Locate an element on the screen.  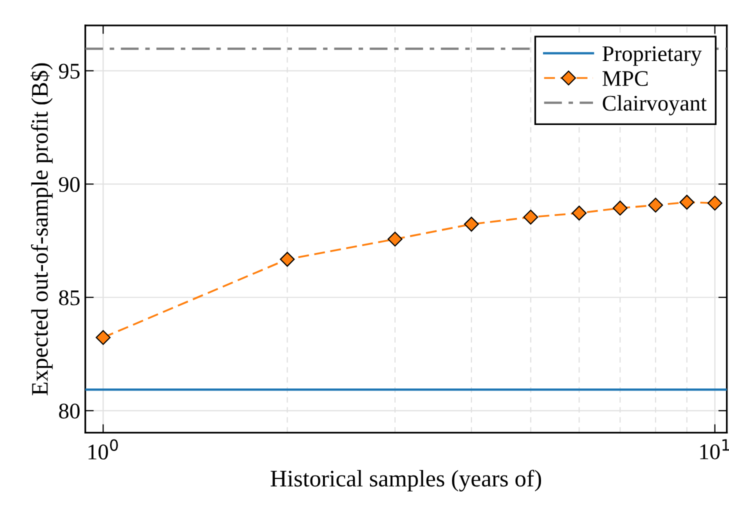
legend-label: Proprietary is located at coordinates (652, 56).